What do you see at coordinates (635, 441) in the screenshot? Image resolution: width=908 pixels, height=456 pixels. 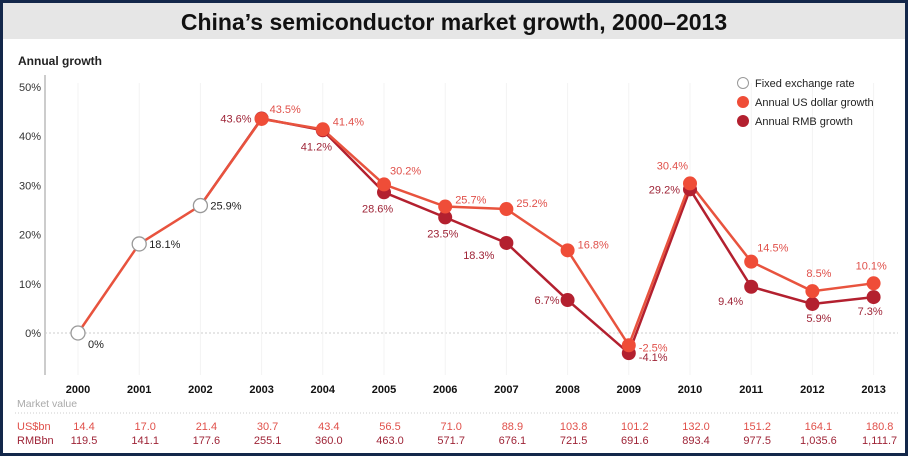 I see `table-cell: 691.6` at bounding box center [635, 441].